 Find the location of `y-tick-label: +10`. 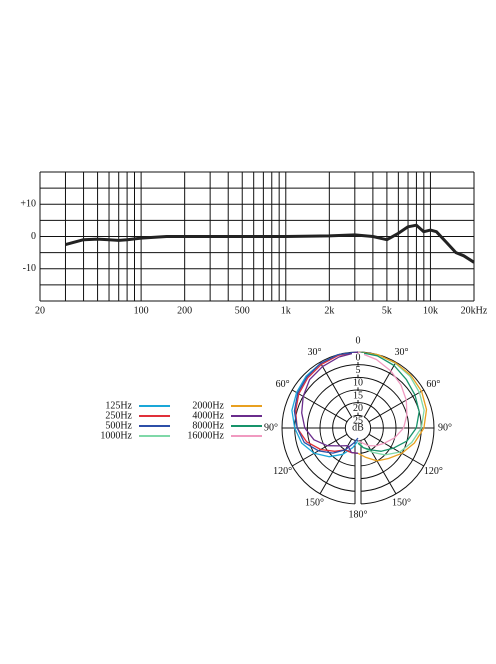

y-tick-label: +10 is located at coordinates (28, 204).